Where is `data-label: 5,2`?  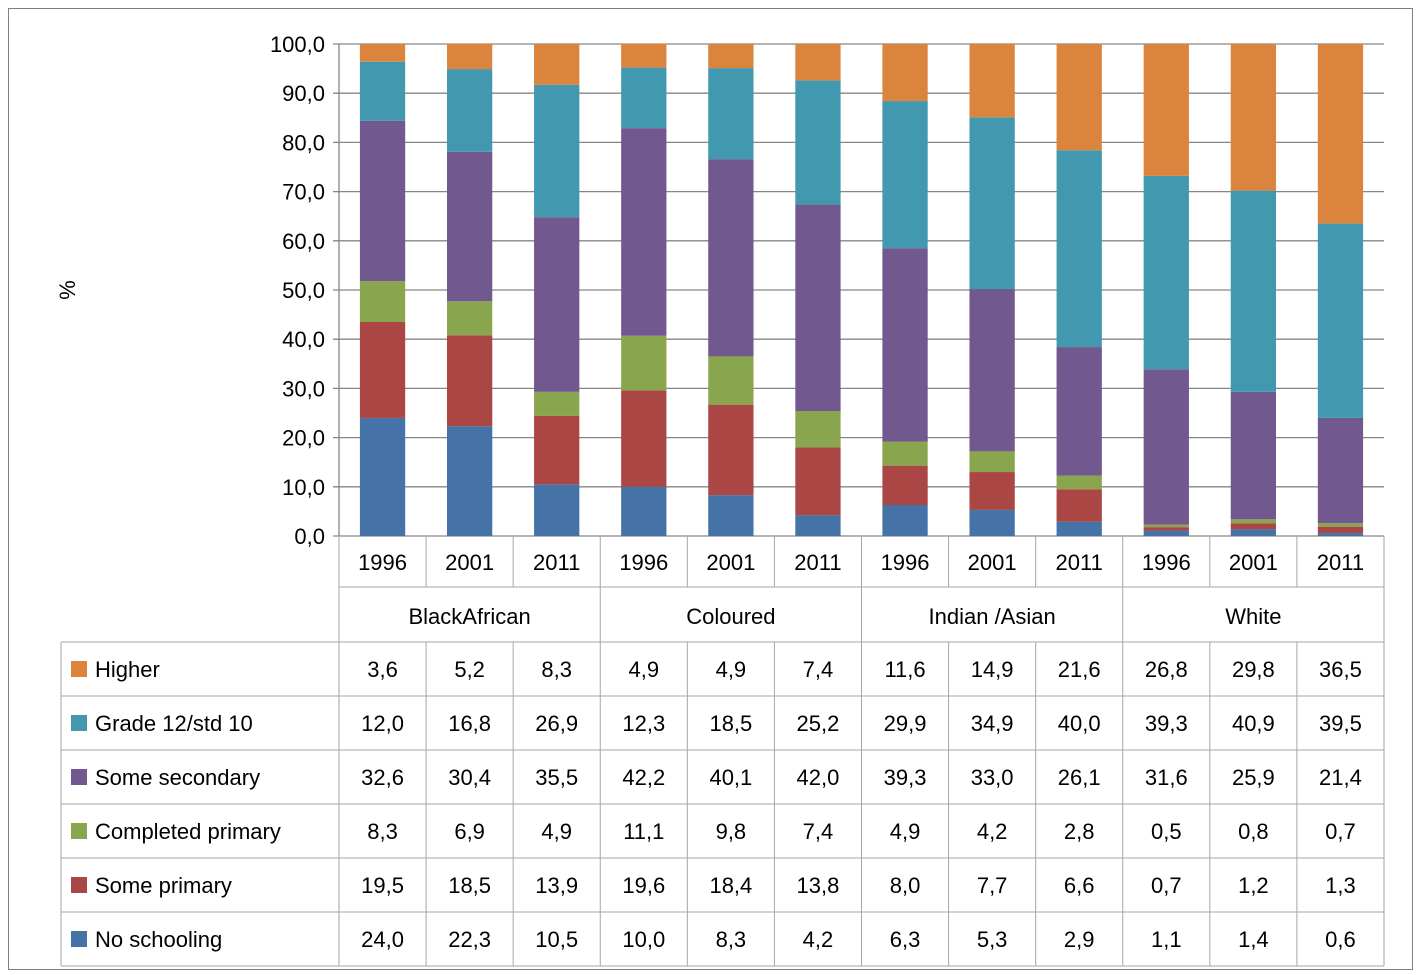
data-label: 5,2 is located at coordinates (469, 669).